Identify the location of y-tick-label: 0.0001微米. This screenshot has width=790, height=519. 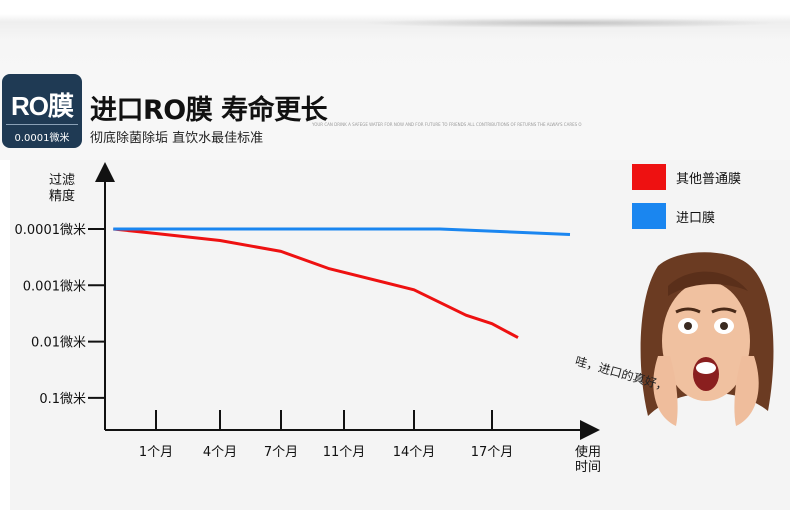
(51, 230).